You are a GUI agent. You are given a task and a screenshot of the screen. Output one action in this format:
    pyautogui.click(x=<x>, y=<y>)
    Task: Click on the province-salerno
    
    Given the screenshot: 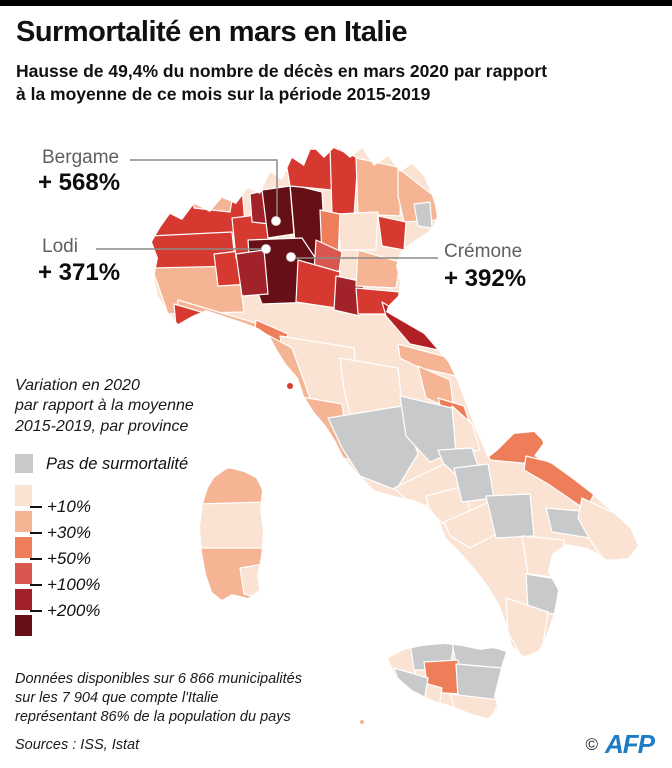 What is the action you would take?
    pyautogui.click(x=474, y=524)
    